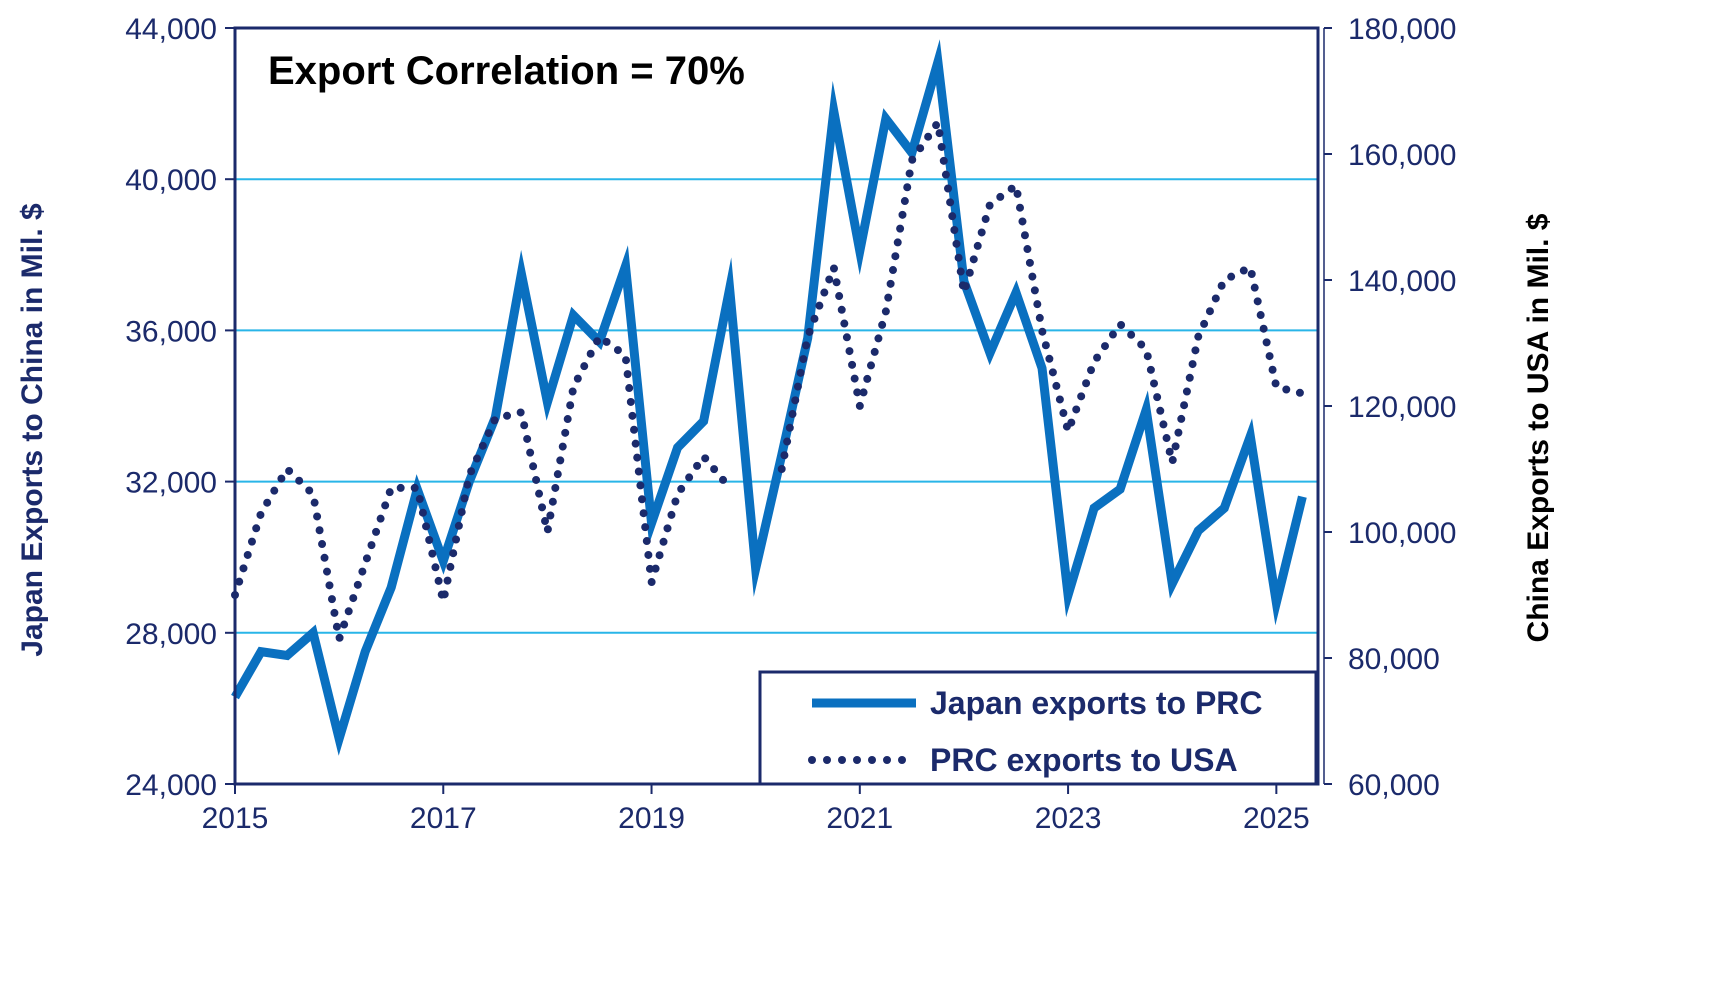 The image size is (1736, 990). What do you see at coordinates (171, 331) in the screenshot?
I see `left-tick-label-3: 36,000` at bounding box center [171, 331].